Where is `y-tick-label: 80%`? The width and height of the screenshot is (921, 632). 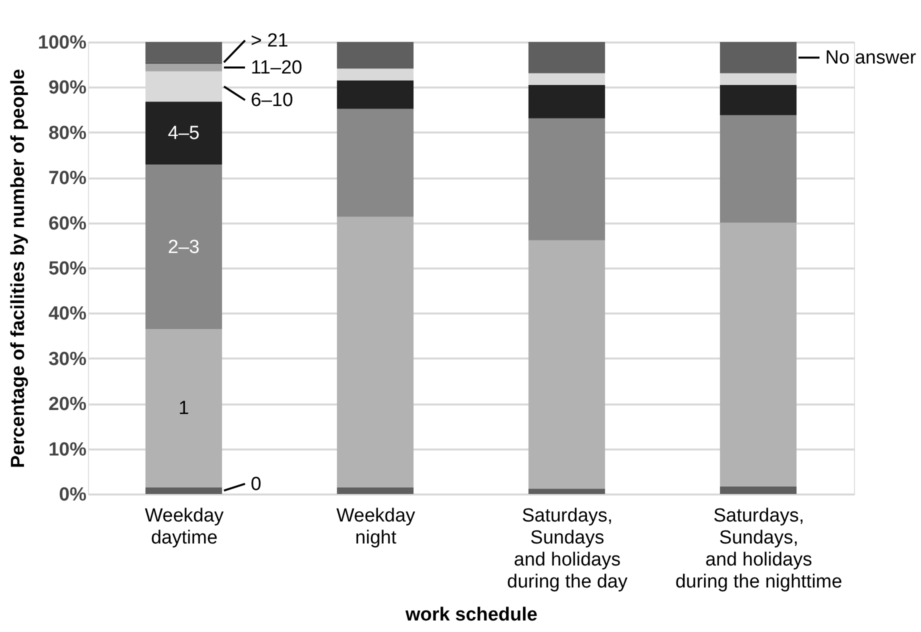
y-tick-label: 80% is located at coordinates (67, 133).